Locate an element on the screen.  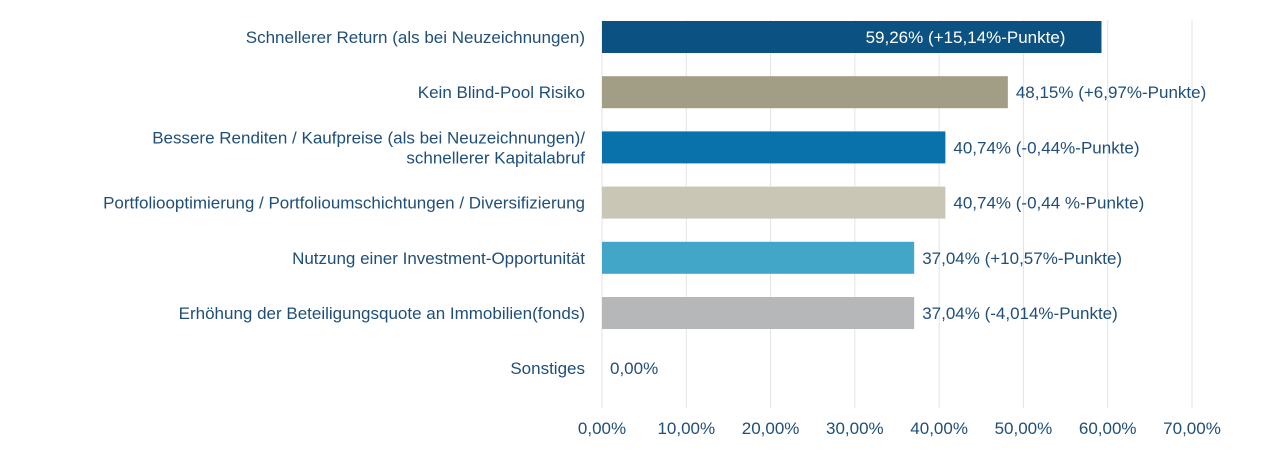
x-tick-label: 70,00% is located at coordinates (1192, 428).